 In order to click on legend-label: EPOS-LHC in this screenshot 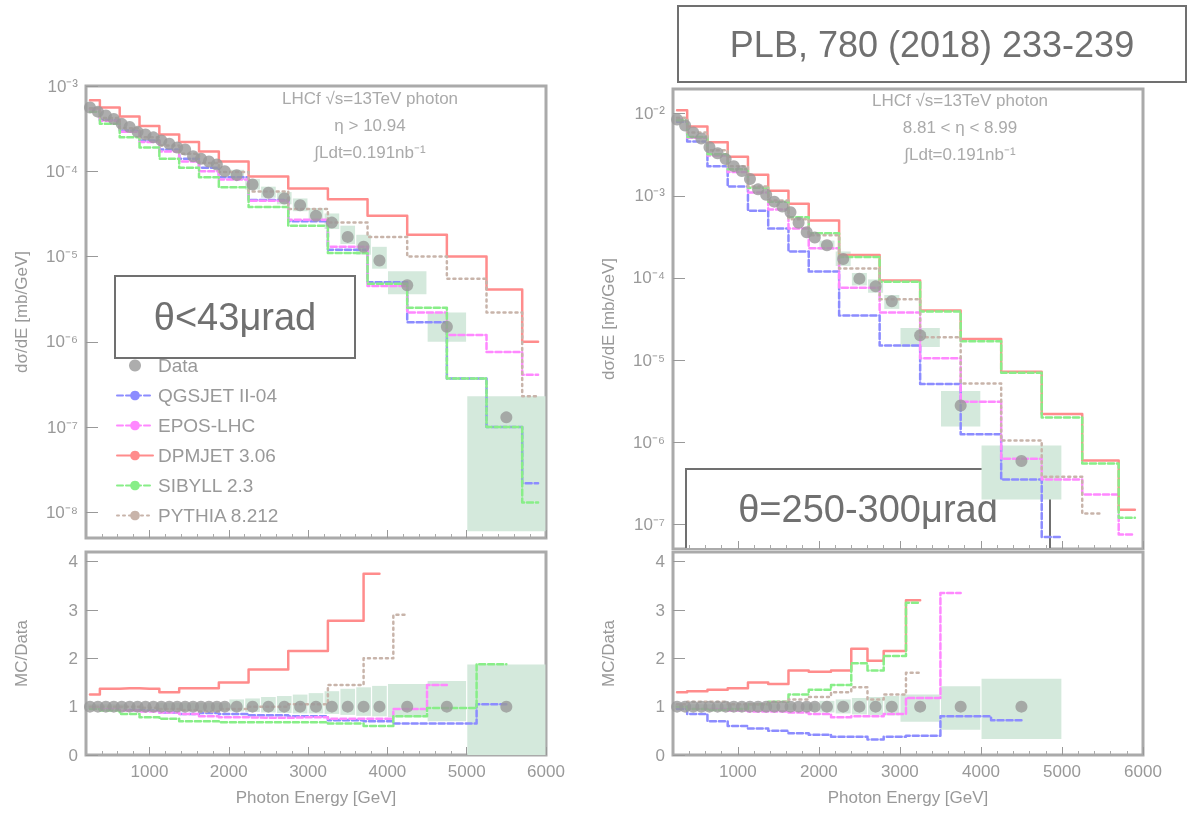, I will do `click(207, 425)`.